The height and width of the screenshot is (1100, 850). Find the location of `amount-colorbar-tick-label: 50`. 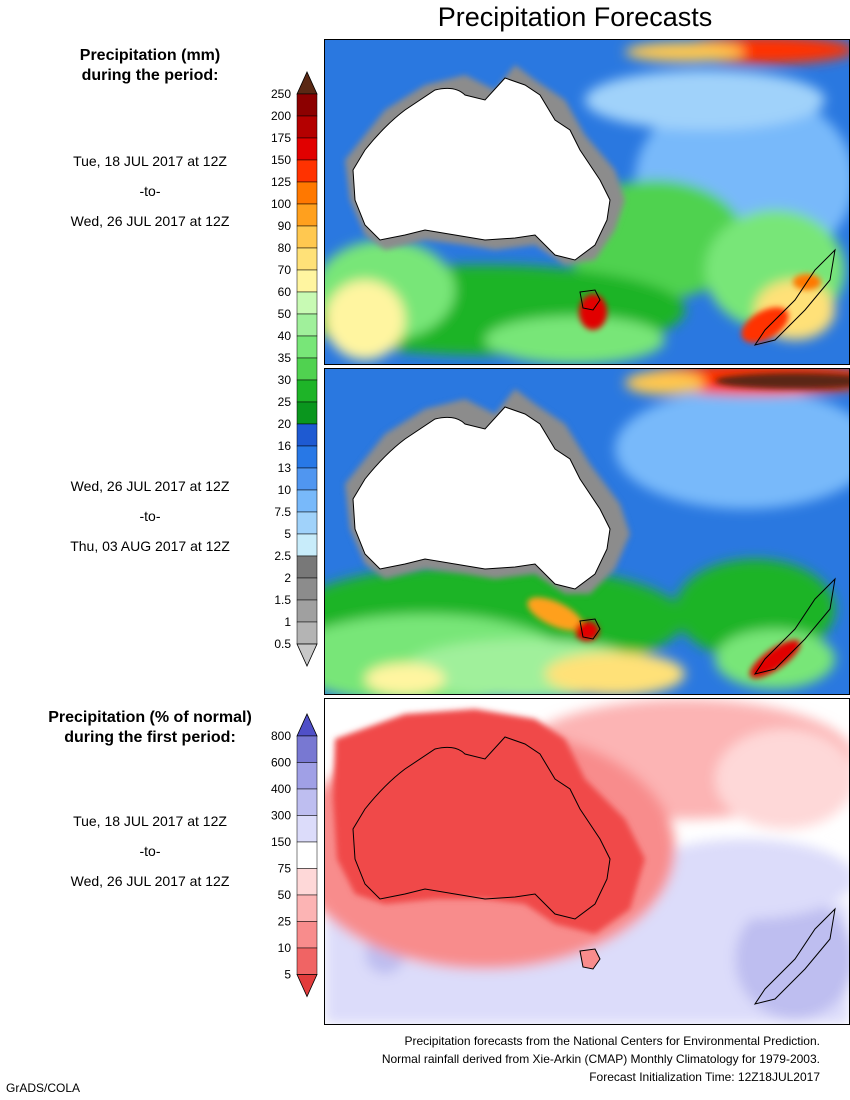

amount-colorbar-tick-label: 50 is located at coordinates (285, 314).